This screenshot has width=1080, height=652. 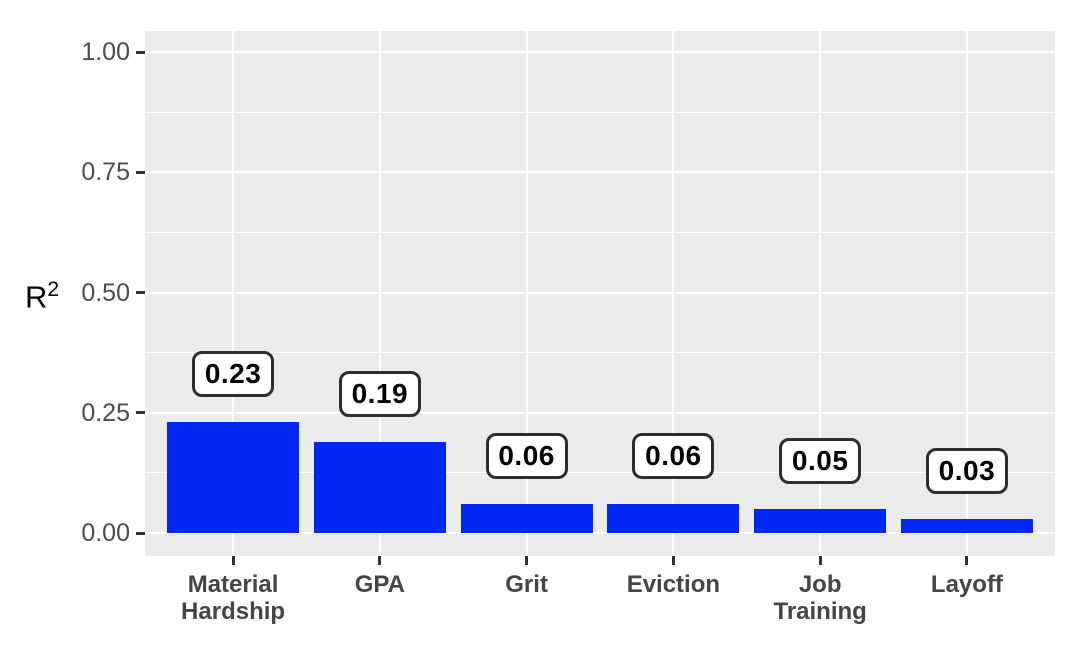 What do you see at coordinates (53, 289) in the screenshot?
I see `y-axis-title-superscript: 2` at bounding box center [53, 289].